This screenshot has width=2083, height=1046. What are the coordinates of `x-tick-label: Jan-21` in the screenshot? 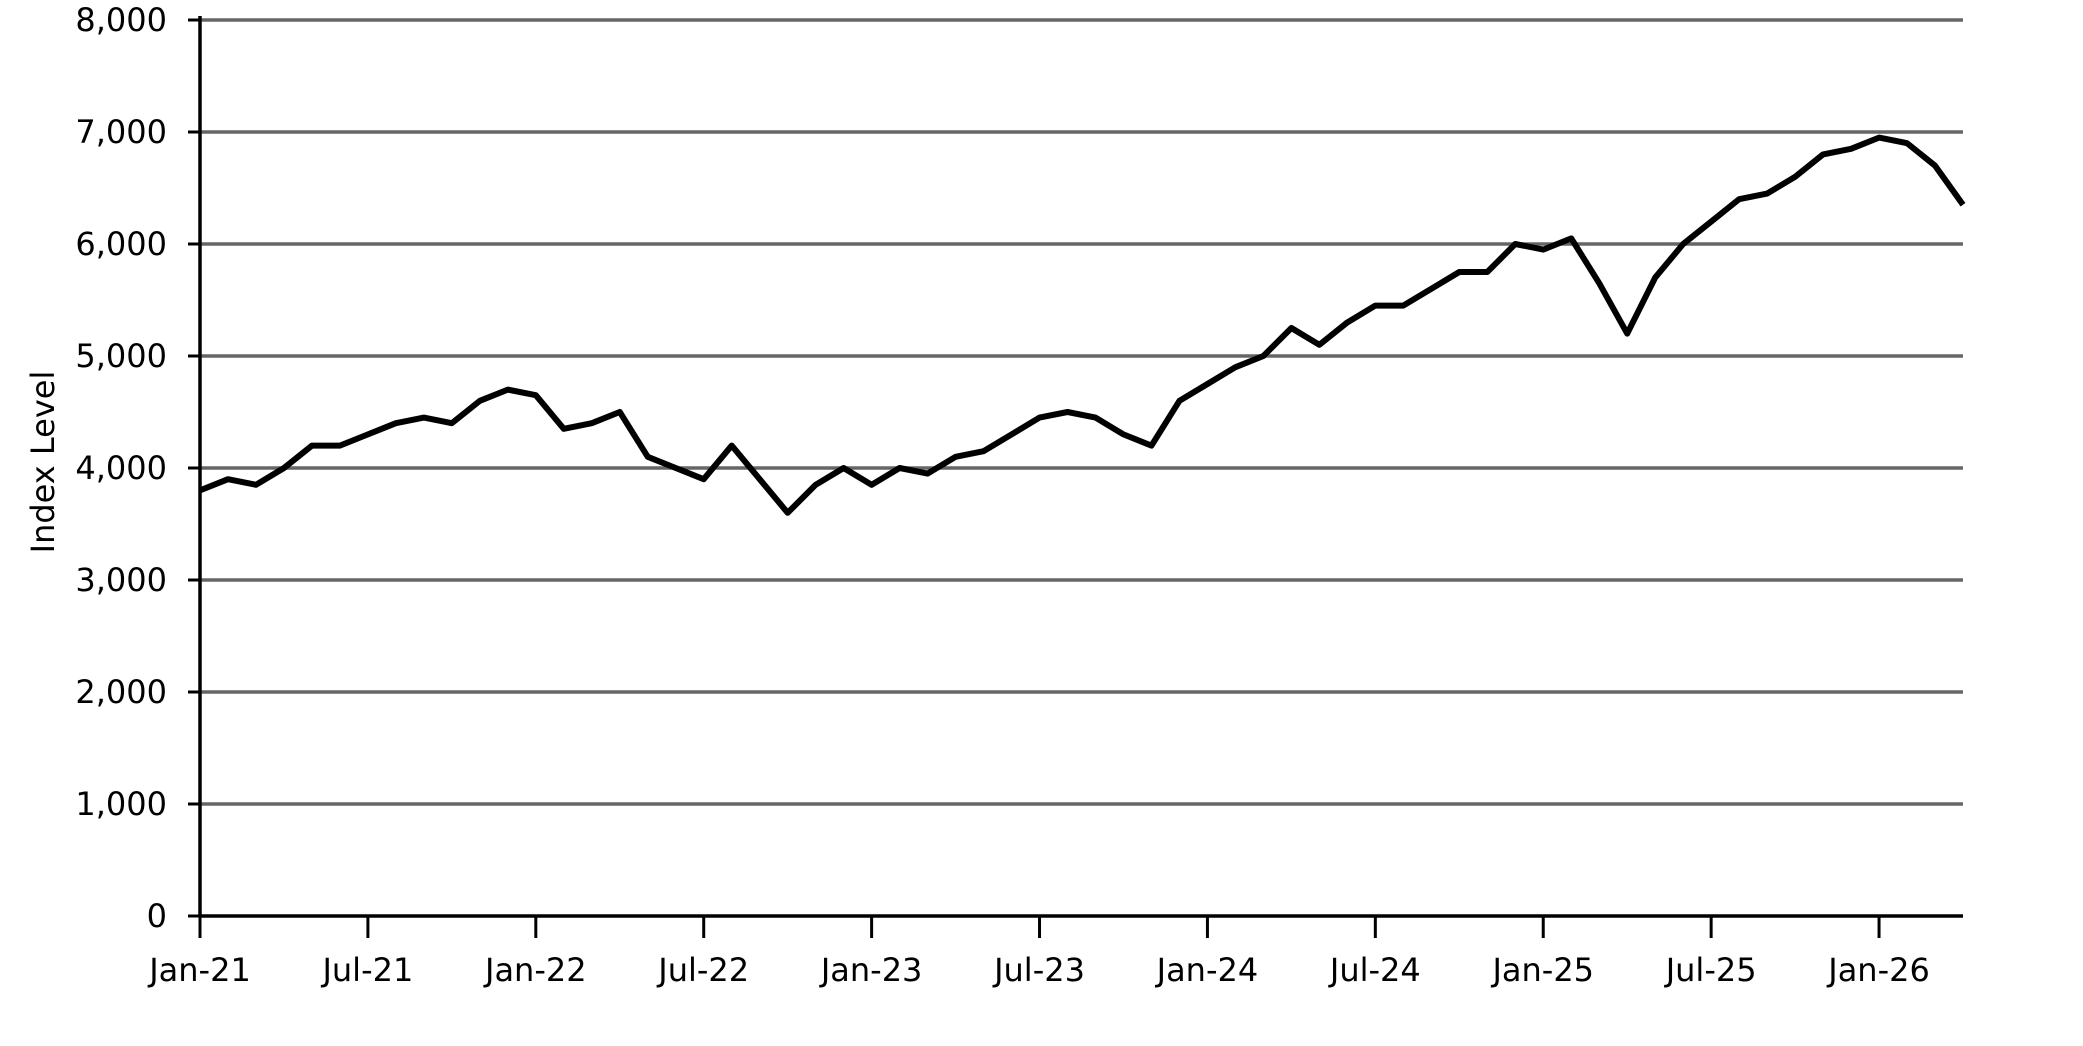 It's located at (199, 970).